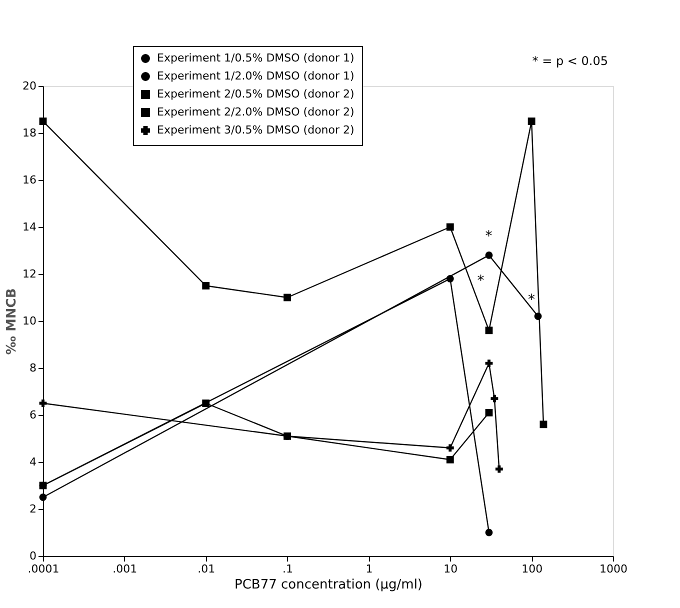  I want to click on y-tick-label: 2, so click(33, 509).